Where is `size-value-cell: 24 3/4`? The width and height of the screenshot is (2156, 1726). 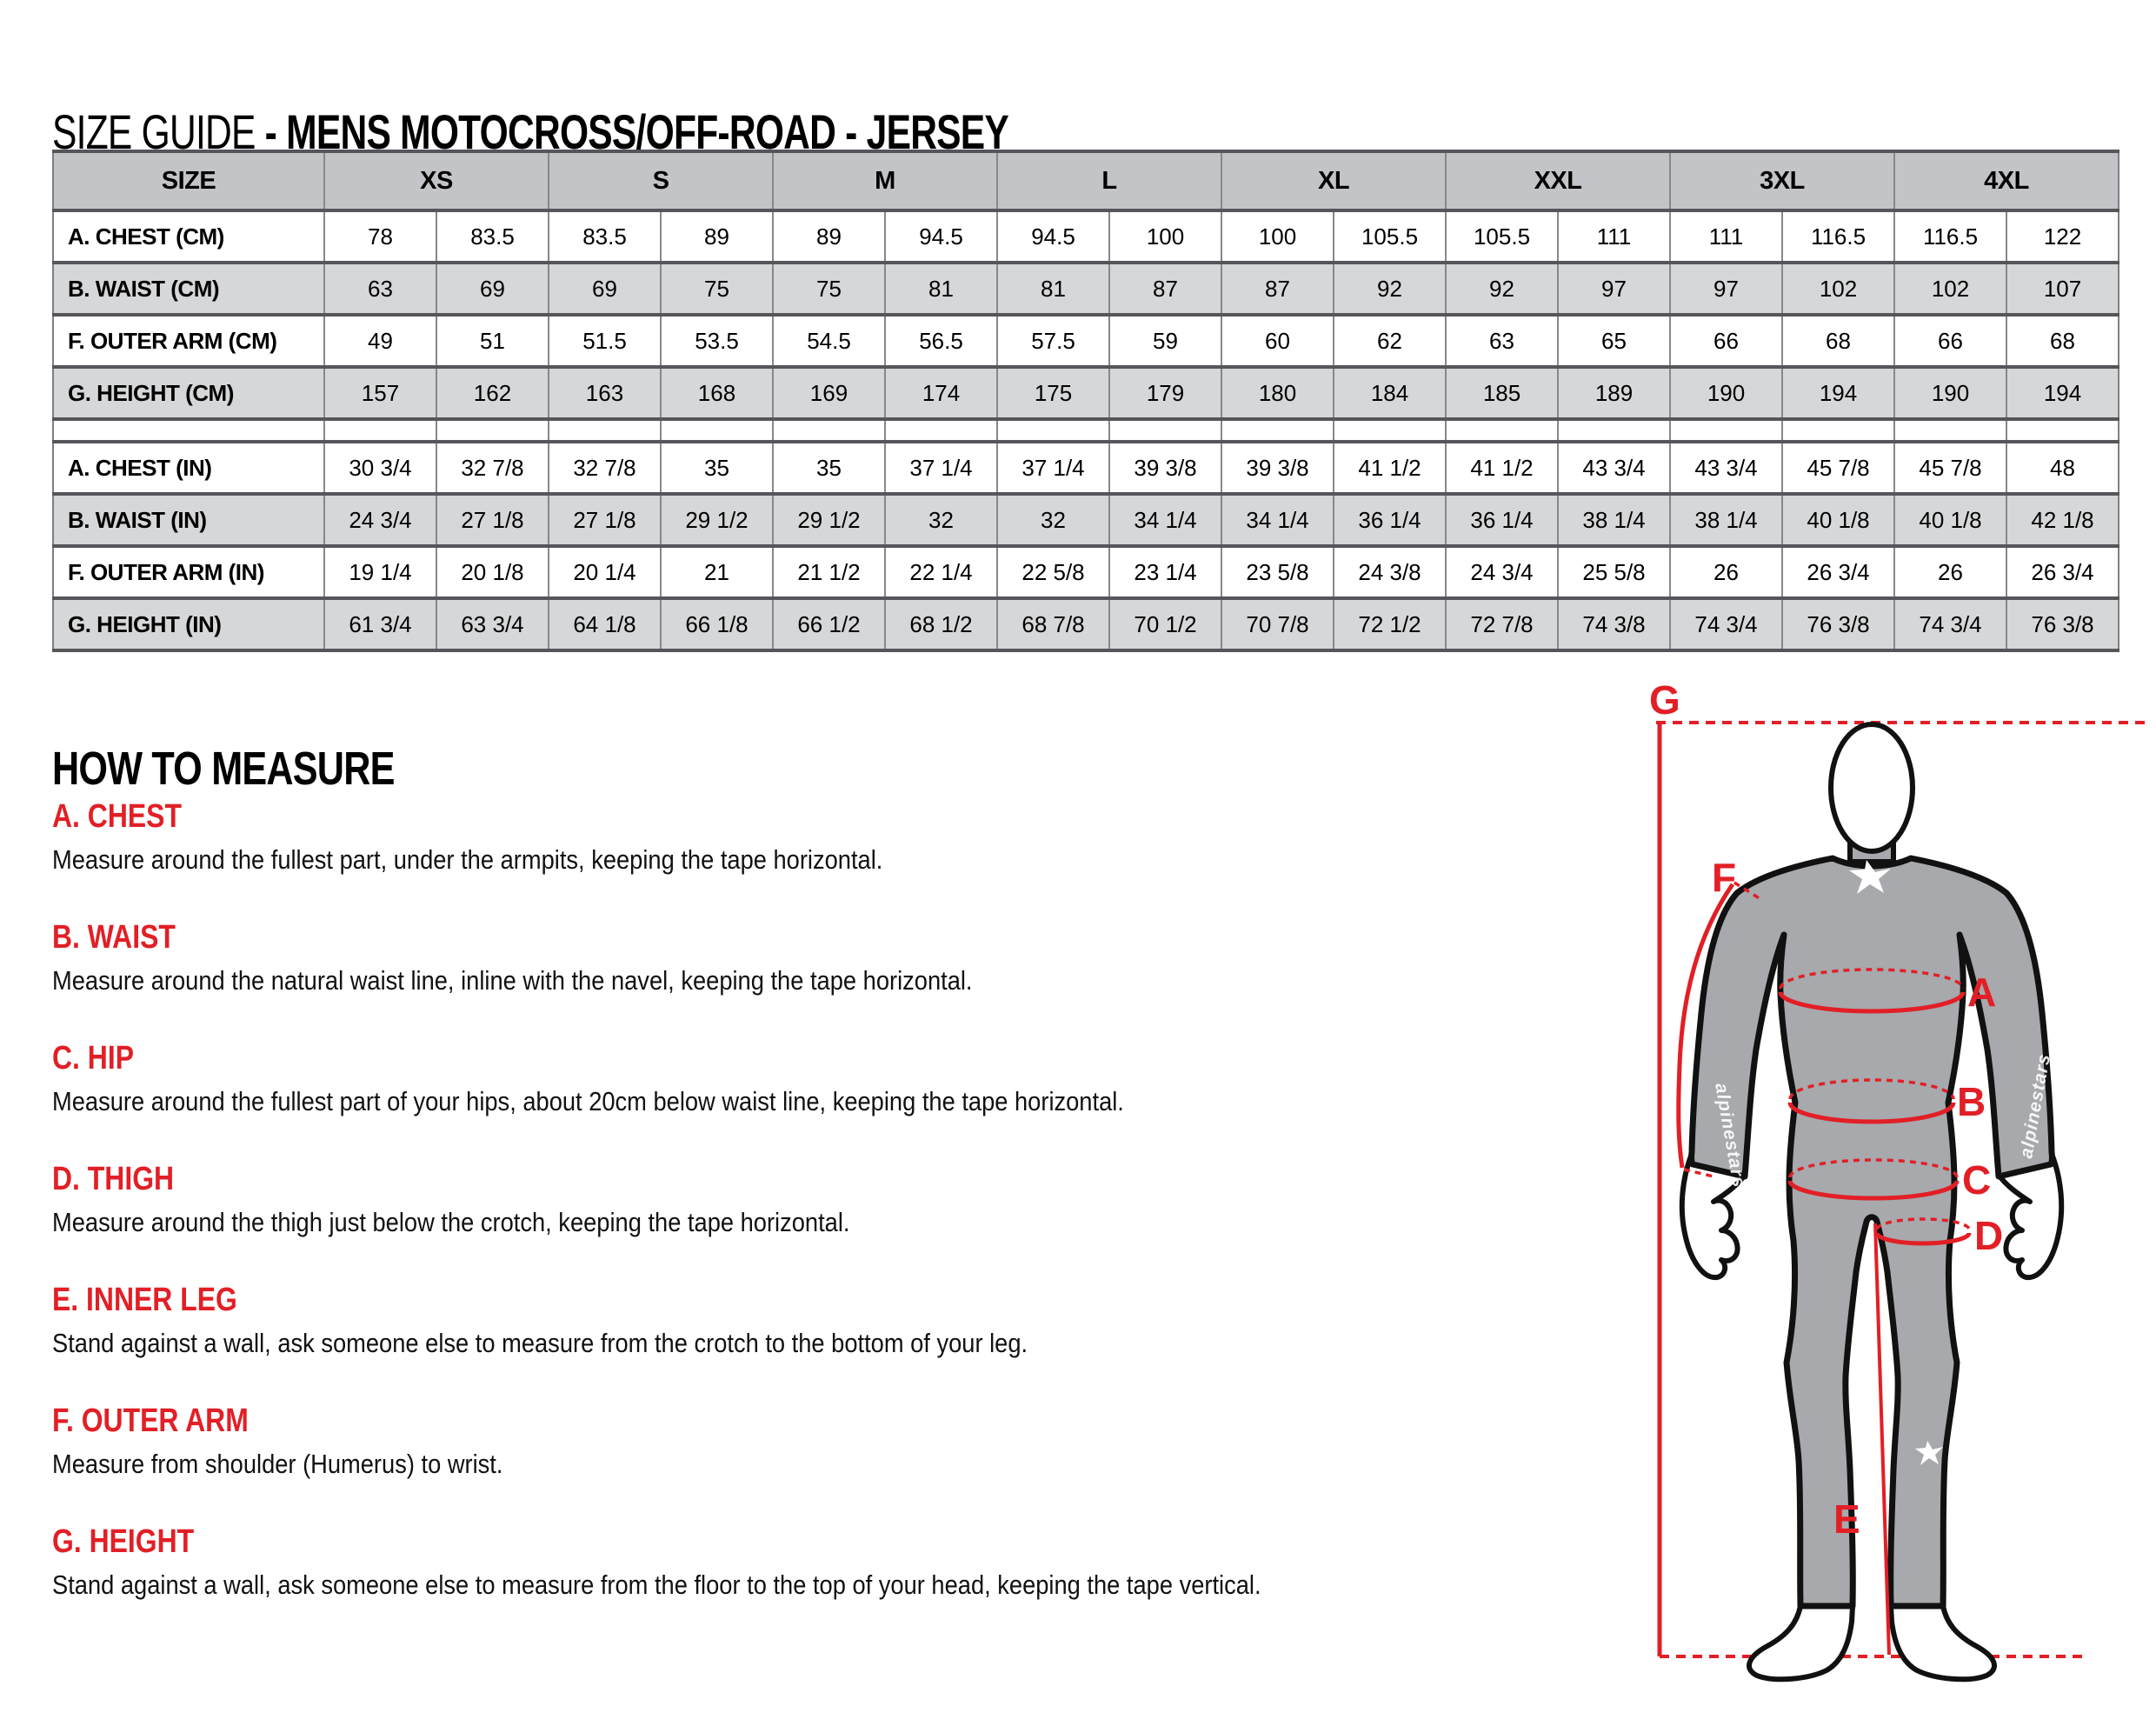
size-value-cell: 24 3/4 is located at coordinates (380, 520).